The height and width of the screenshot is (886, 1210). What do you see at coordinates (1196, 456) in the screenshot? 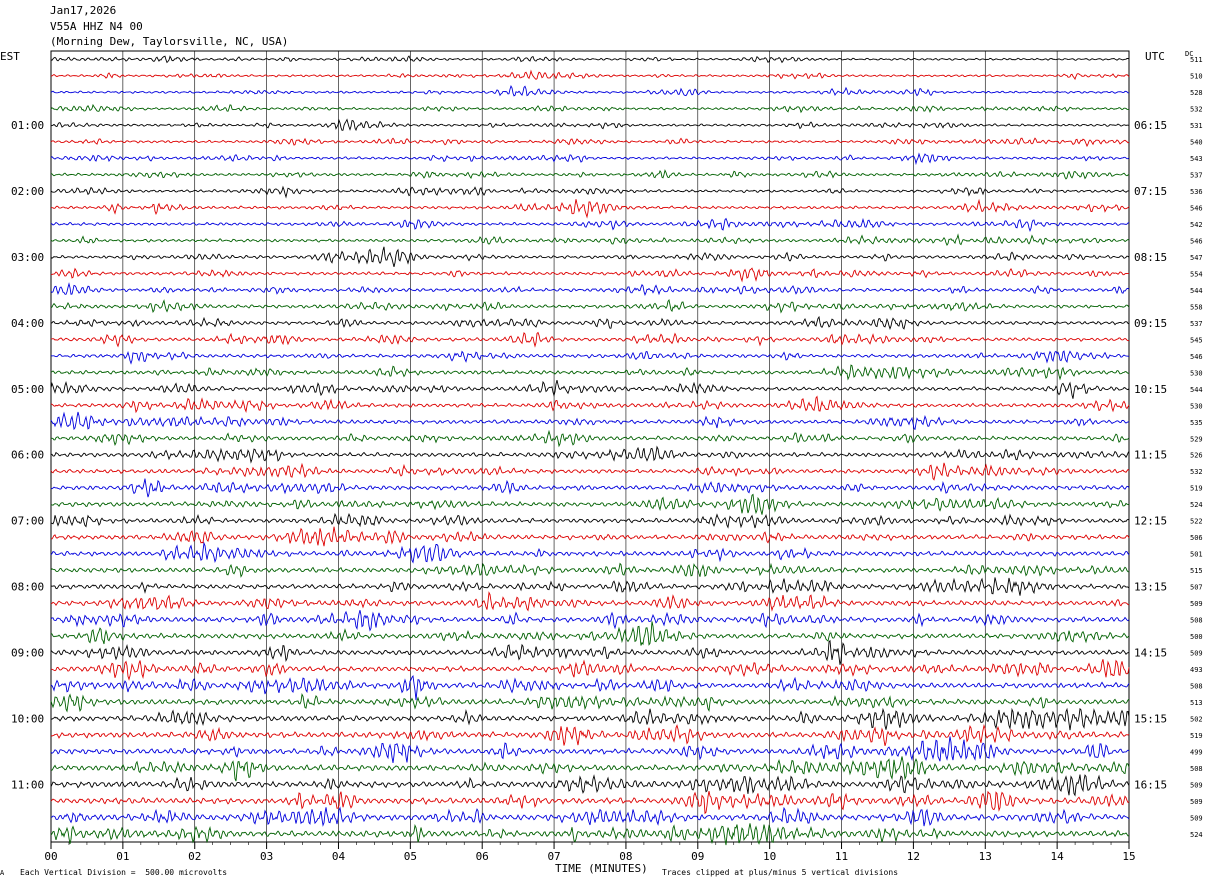
I see `dc-offset-label: 526` at bounding box center [1196, 456].